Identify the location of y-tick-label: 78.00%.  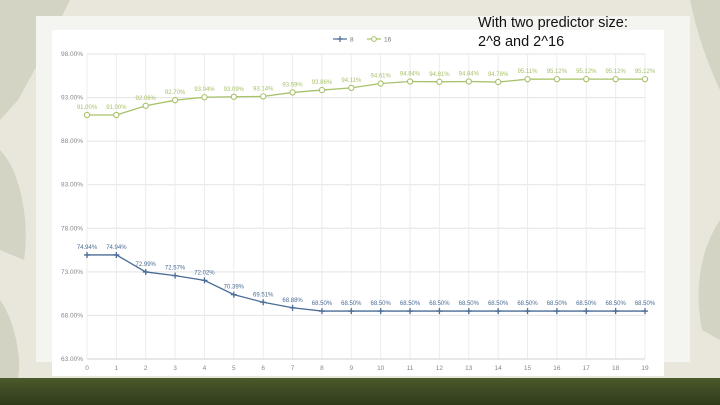
(72, 228).